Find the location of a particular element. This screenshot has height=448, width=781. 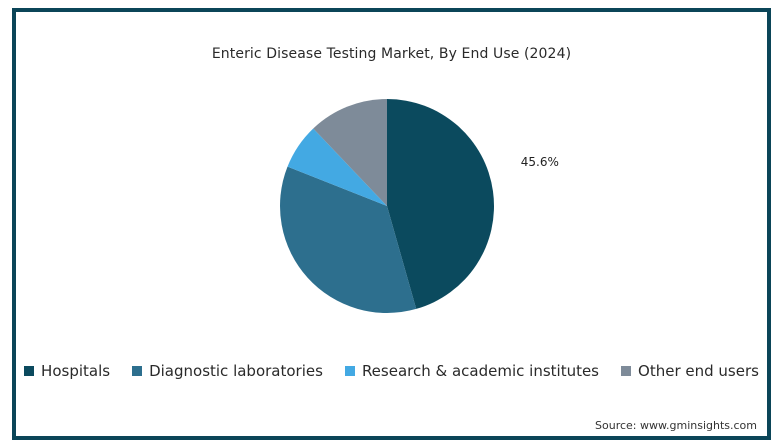

pie-slice-hospitals is located at coordinates (441, 204).